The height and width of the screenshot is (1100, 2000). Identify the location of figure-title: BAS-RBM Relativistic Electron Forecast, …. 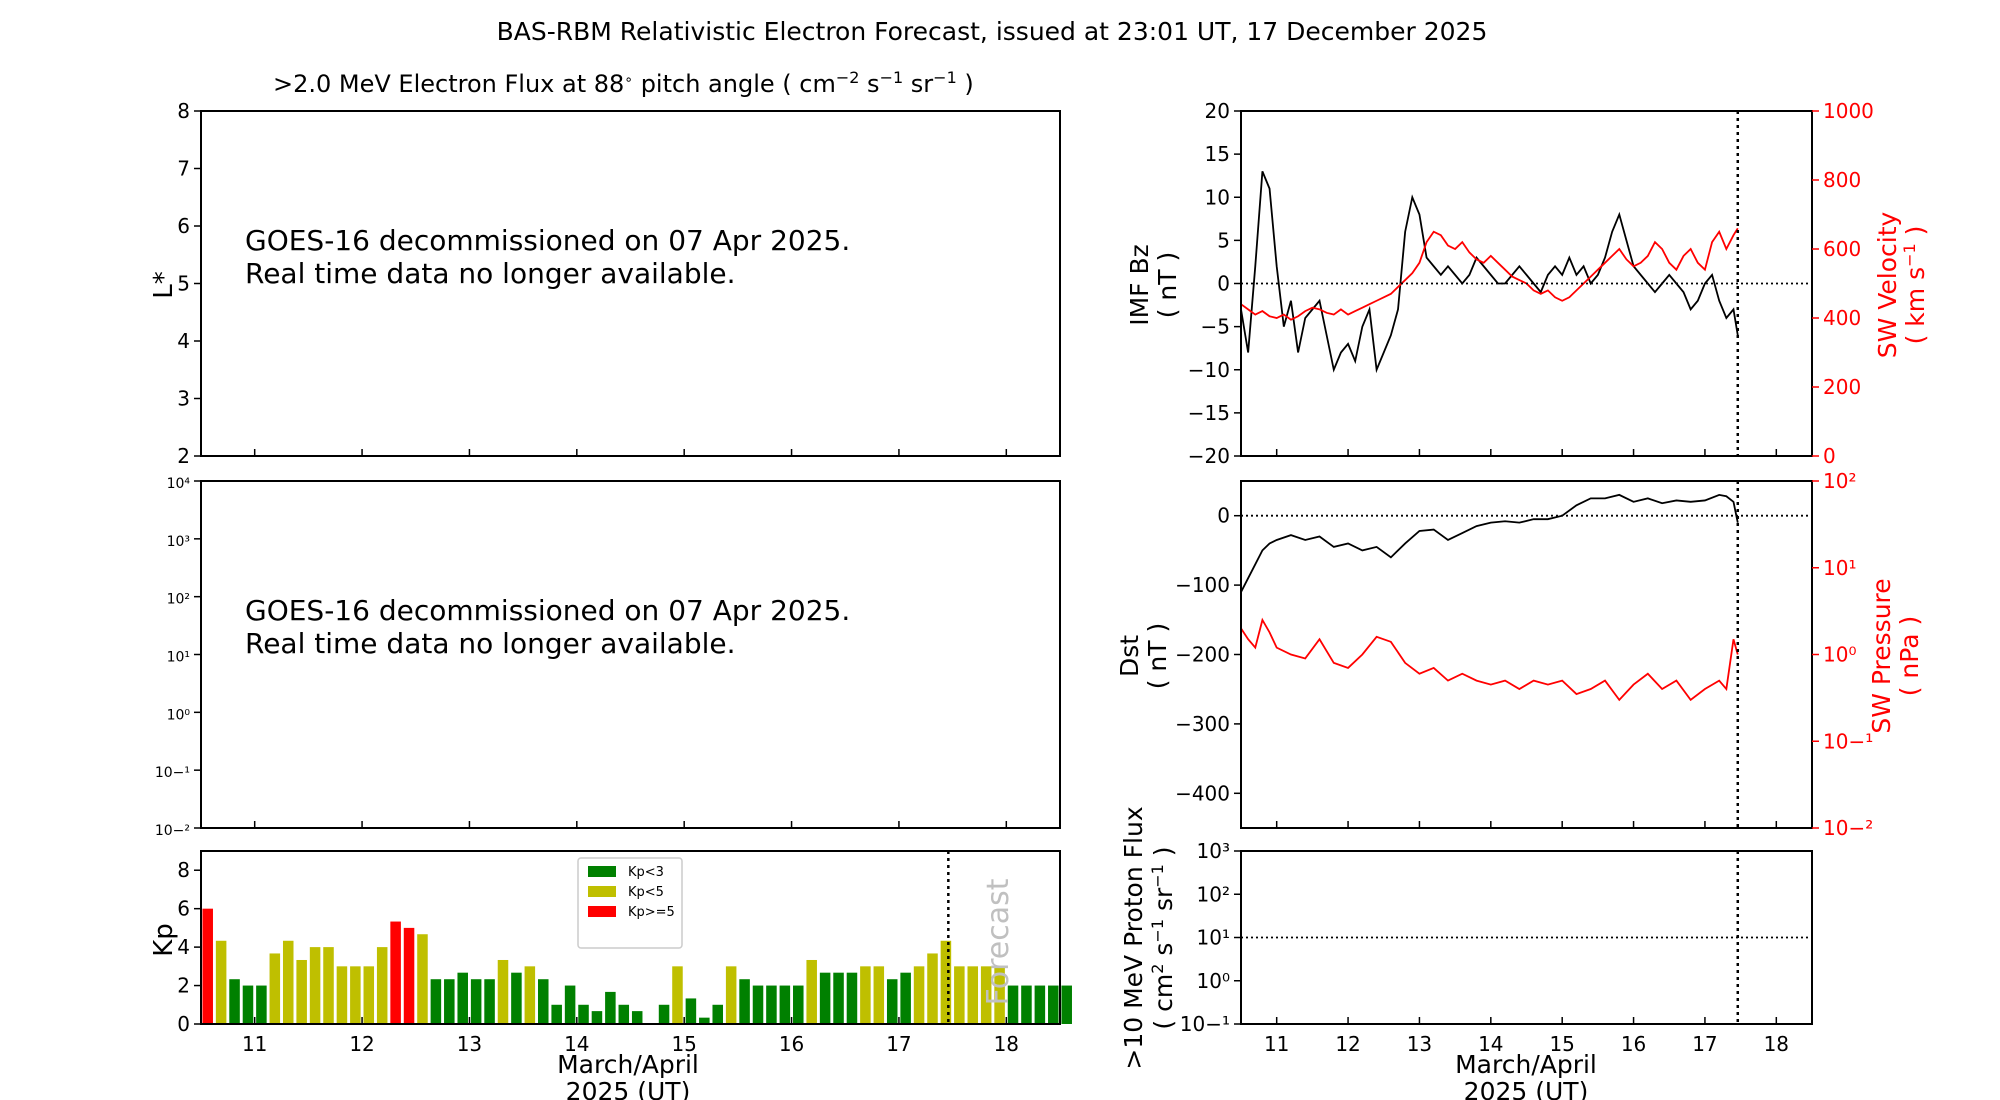
(992, 31).